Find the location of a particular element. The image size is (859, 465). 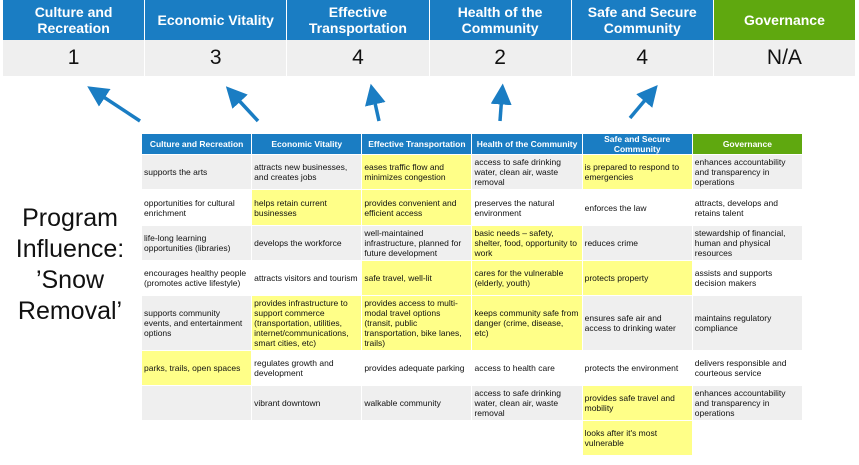

table-cell: preserves the natural environment is located at coordinates (527, 207).